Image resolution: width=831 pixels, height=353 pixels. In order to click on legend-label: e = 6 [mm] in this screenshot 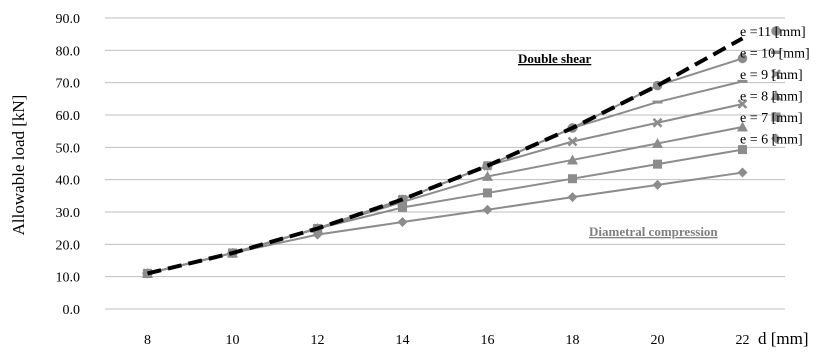, I will do `click(771, 140)`.